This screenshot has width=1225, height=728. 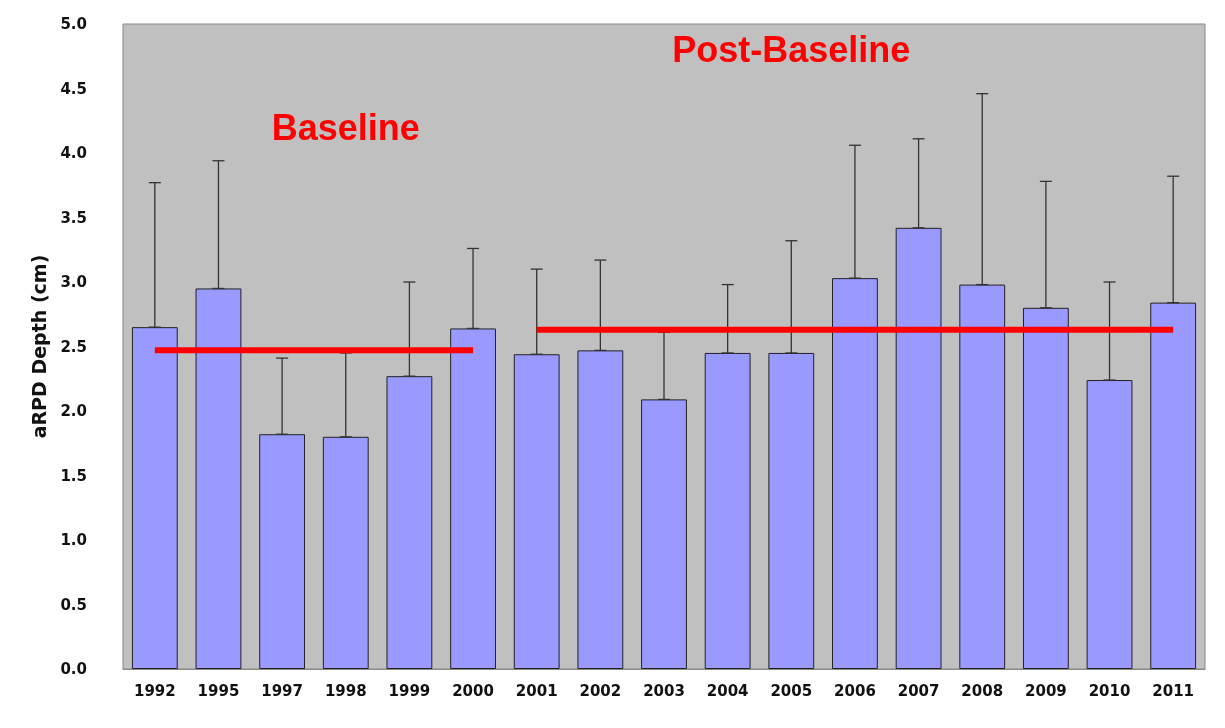 What do you see at coordinates (73, 475) in the screenshot?
I see `y-tick-label: 1.5` at bounding box center [73, 475].